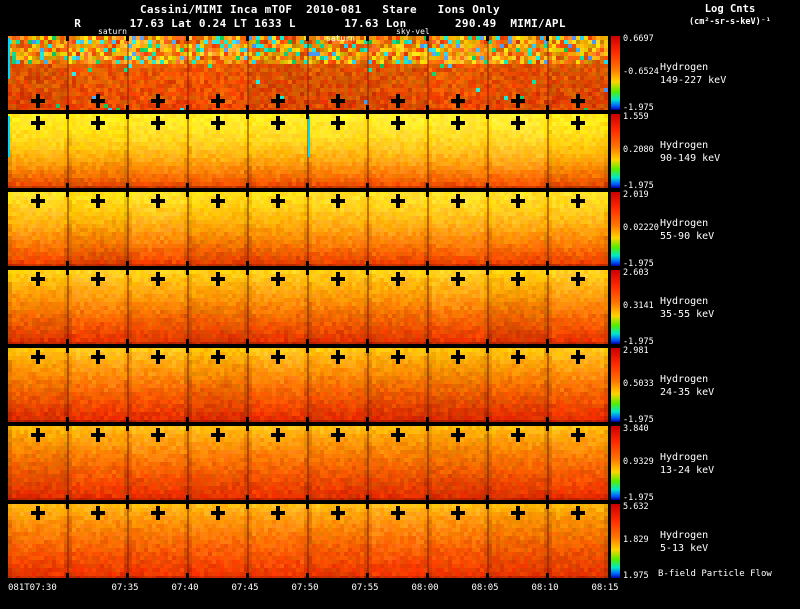  Describe the element at coordinates (687, 392) in the screenshot. I see `energy-range-label: 24-35 keV` at that location.